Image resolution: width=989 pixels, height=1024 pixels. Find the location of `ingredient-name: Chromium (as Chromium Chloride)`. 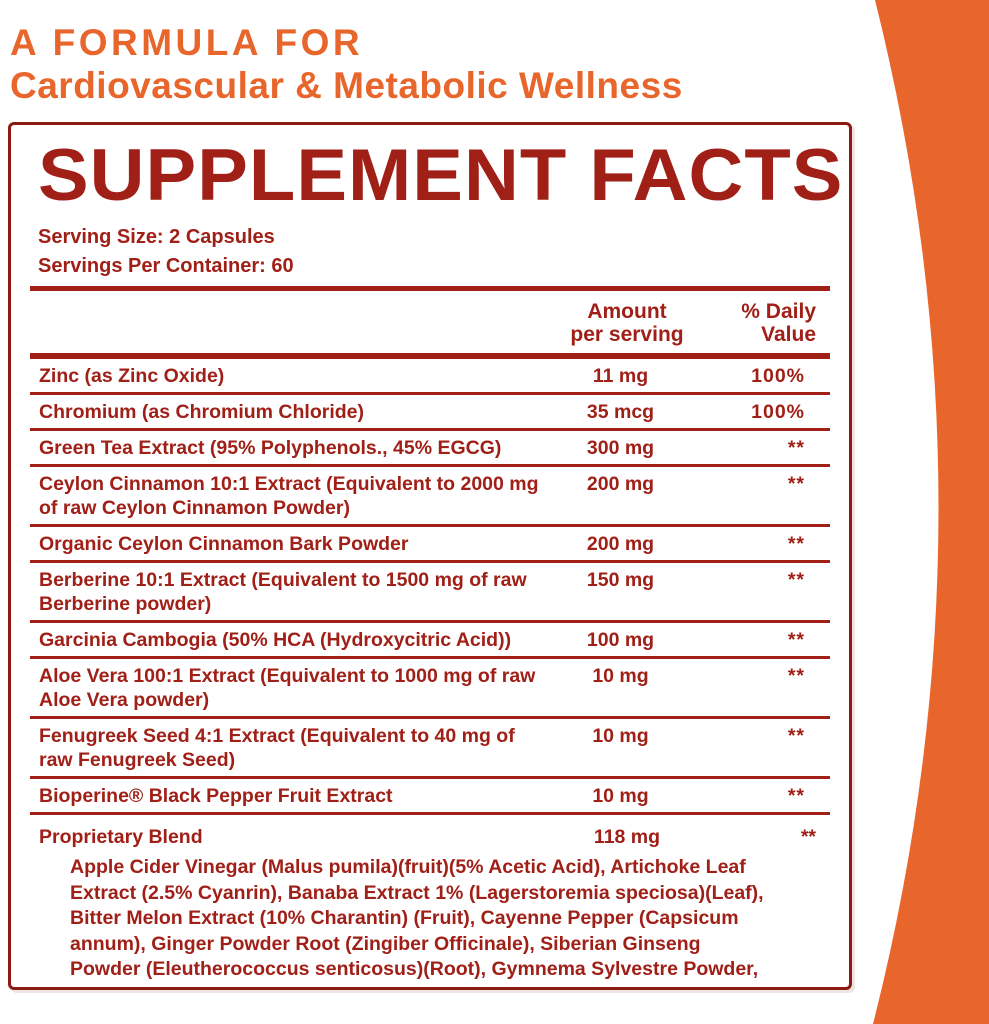

ingredient-name: Chromium (as Chromium Chloride) is located at coordinates (202, 412).